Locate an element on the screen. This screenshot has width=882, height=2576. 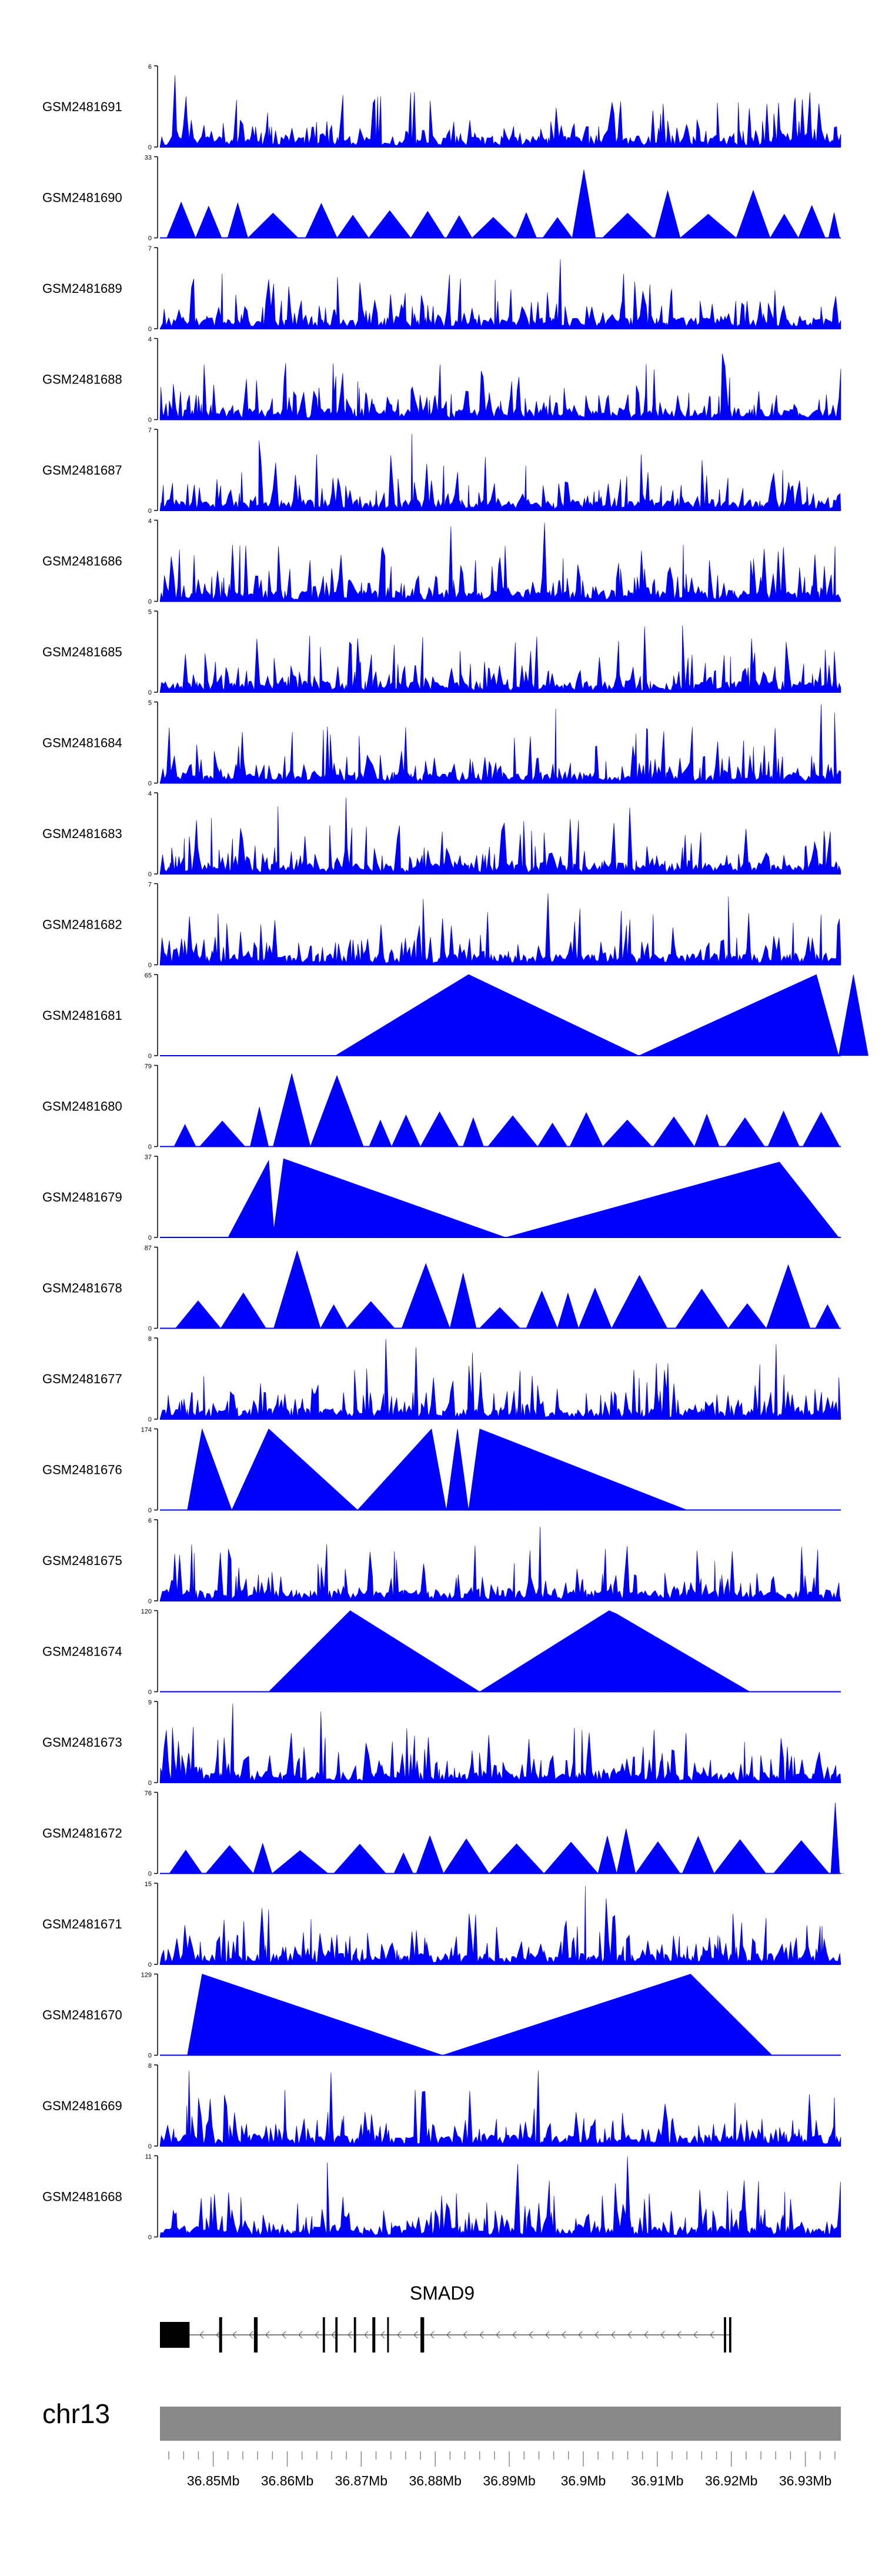
axis-tick-label: 36.86Mb is located at coordinates (287, 2480).